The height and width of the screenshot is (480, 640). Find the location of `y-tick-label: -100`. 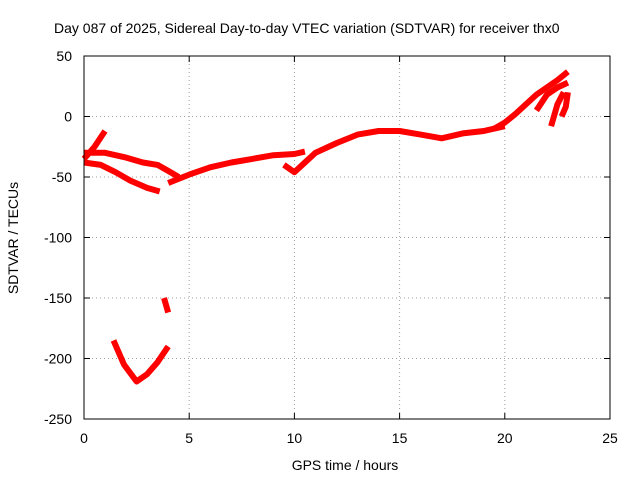

y-tick-label: -100 is located at coordinates (58, 238).